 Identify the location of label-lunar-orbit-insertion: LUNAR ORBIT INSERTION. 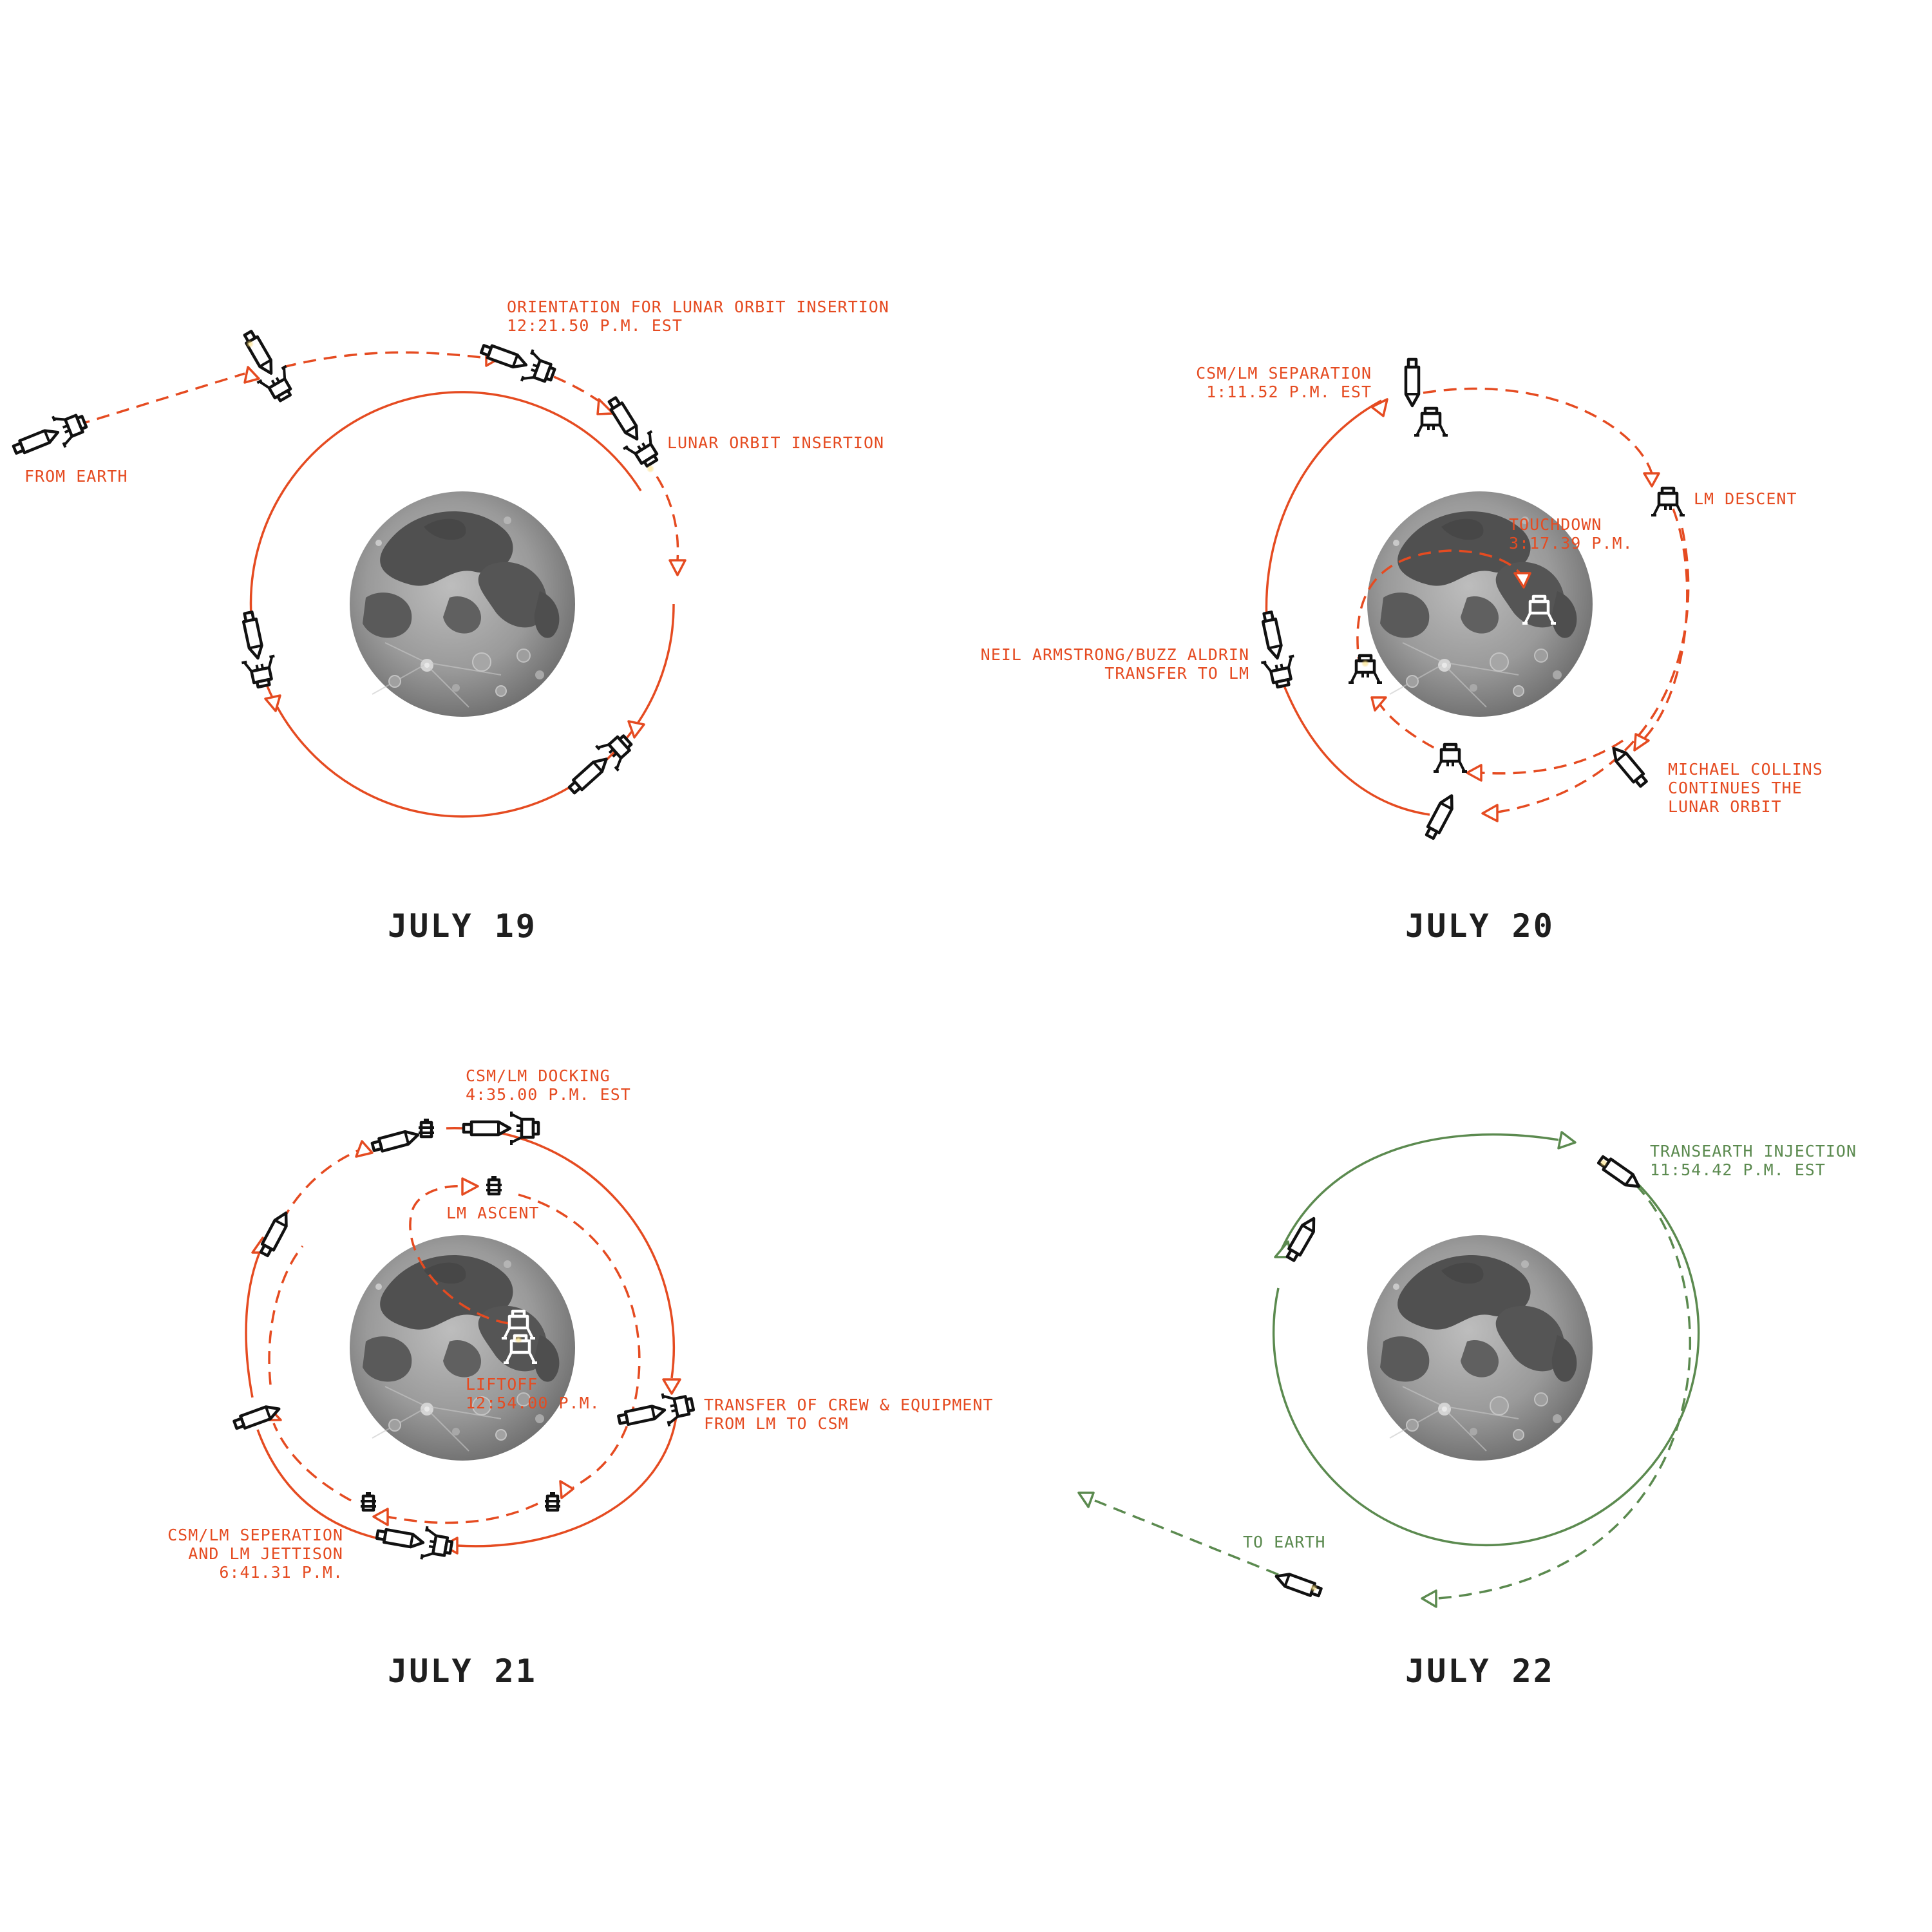
(776, 443).